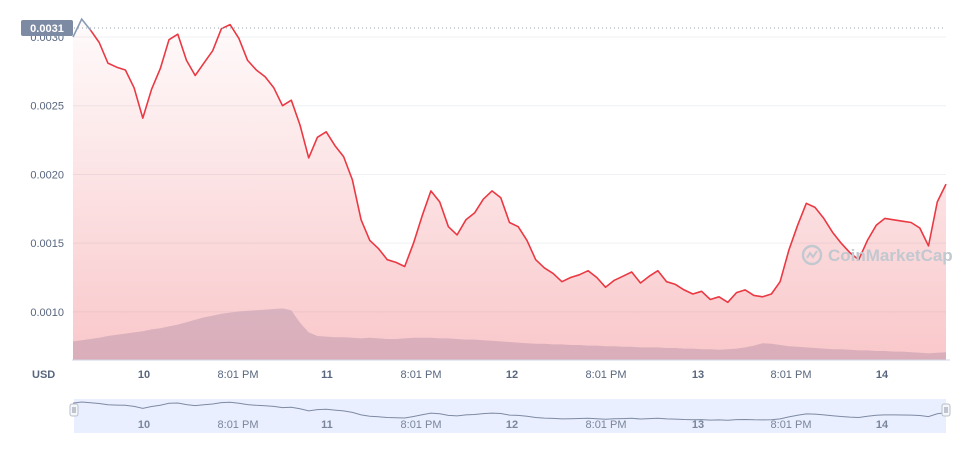 This screenshot has height=450, width=966. I want to click on navigator-tick-label: 10, so click(144, 425).